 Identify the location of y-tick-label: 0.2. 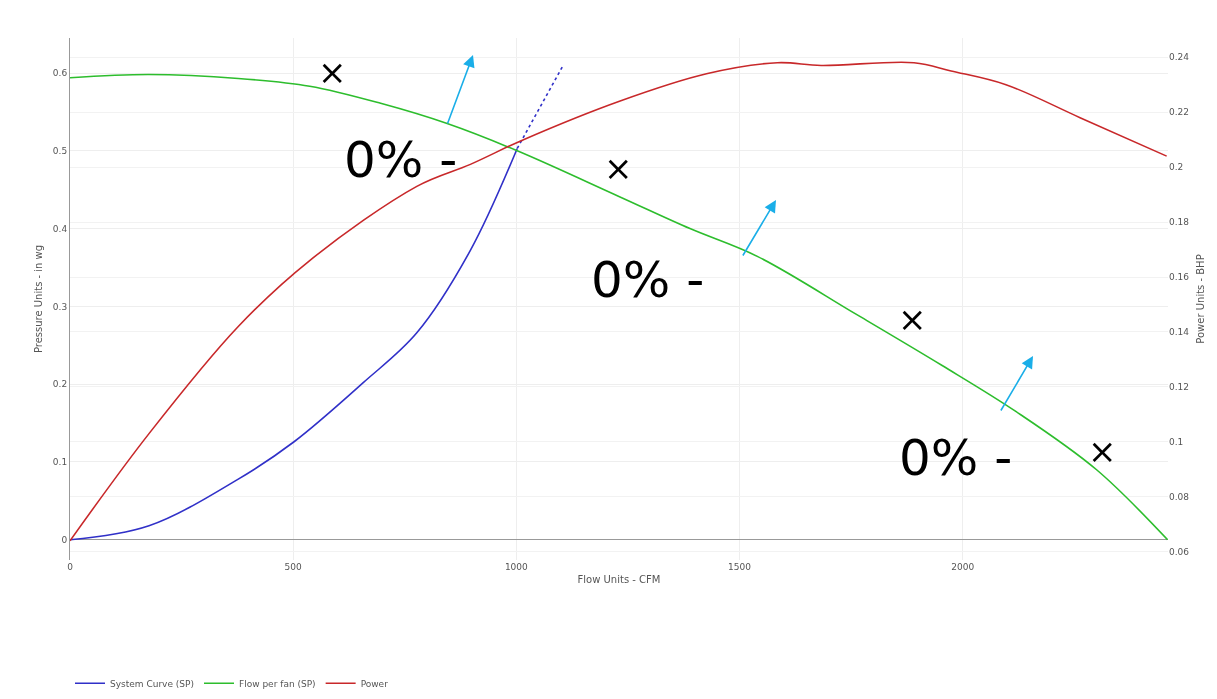
(60, 384).